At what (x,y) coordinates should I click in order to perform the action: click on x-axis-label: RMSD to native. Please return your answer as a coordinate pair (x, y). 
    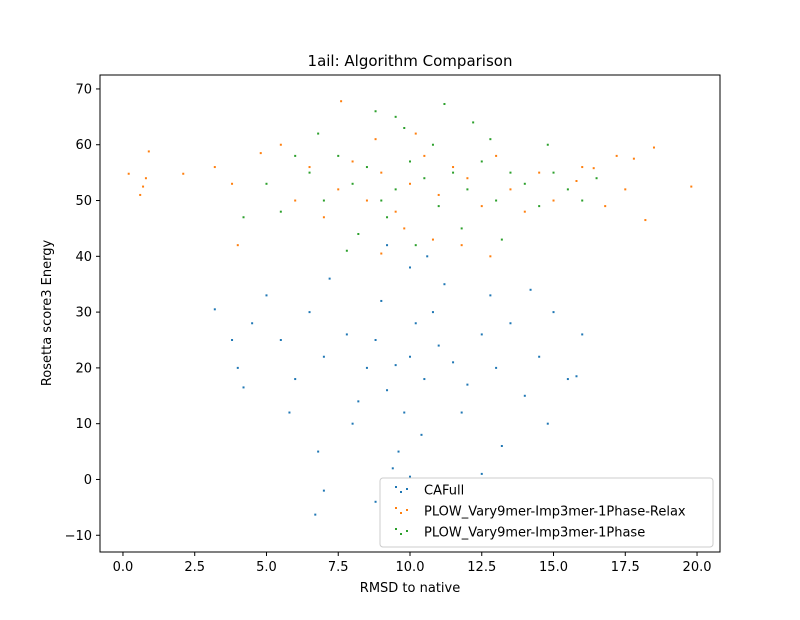
    Looking at the image, I should click on (410, 588).